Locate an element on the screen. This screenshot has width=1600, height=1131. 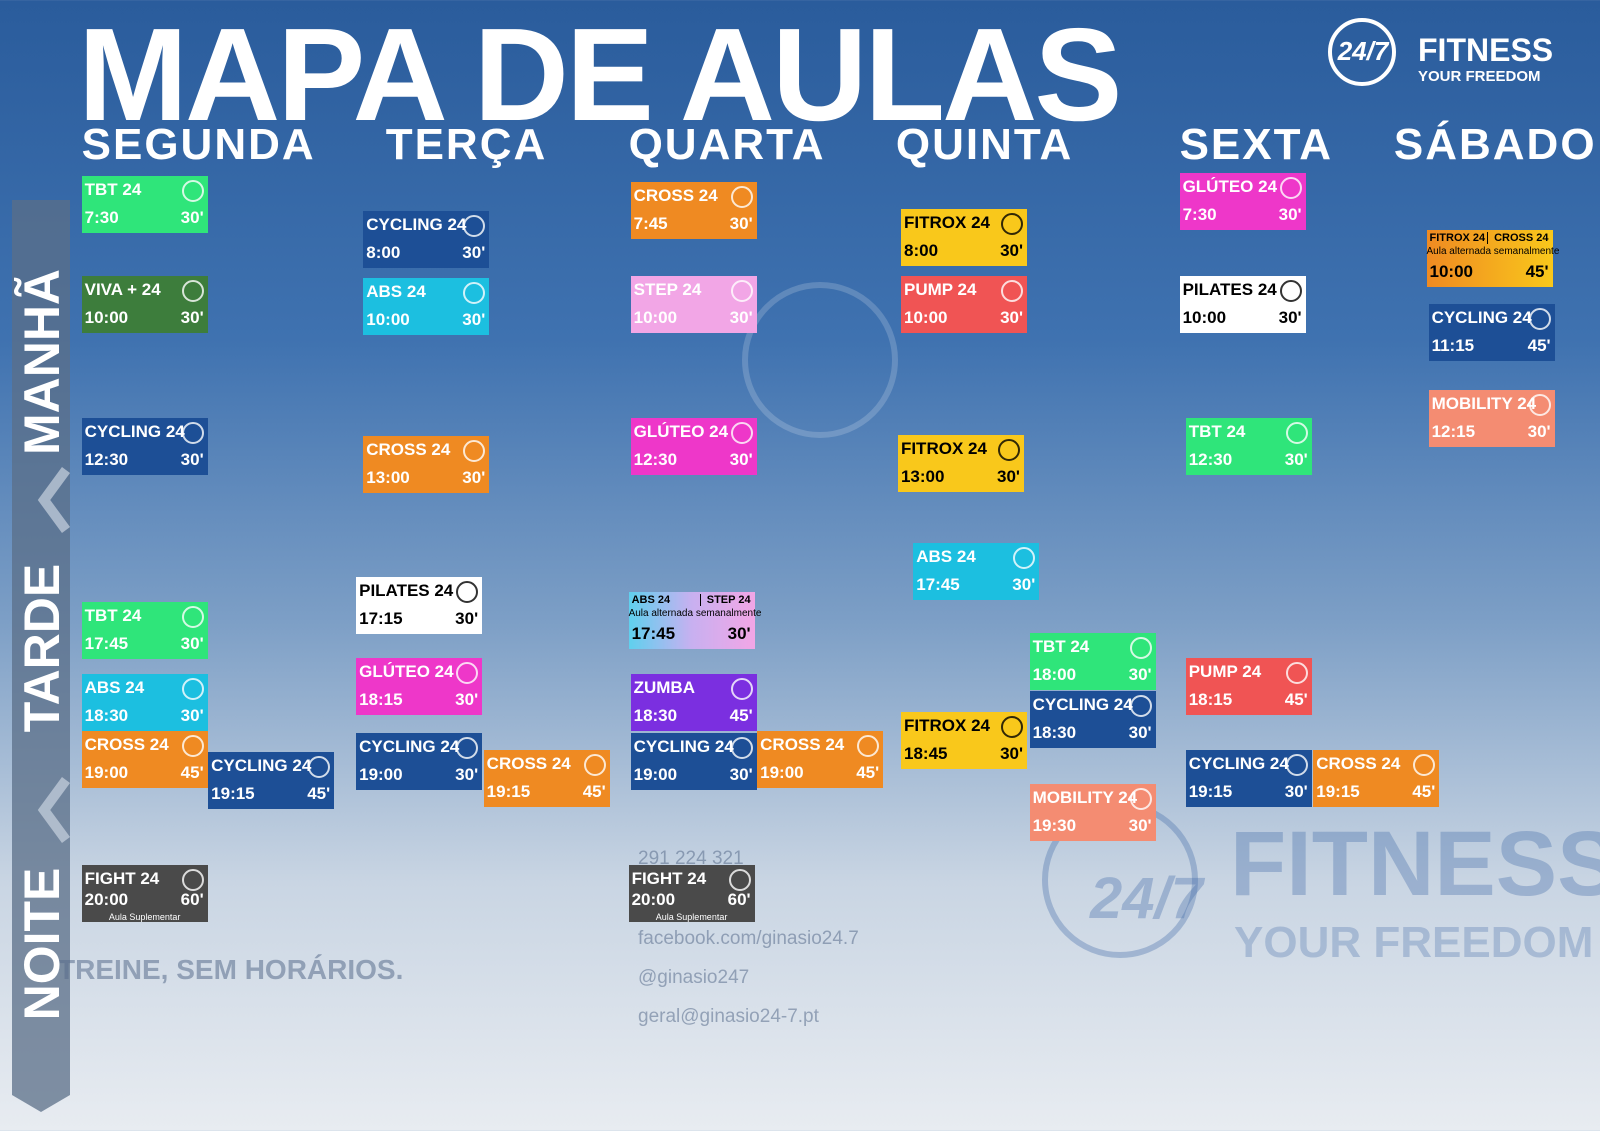
class-time: 20:00 is located at coordinates (106, 900).